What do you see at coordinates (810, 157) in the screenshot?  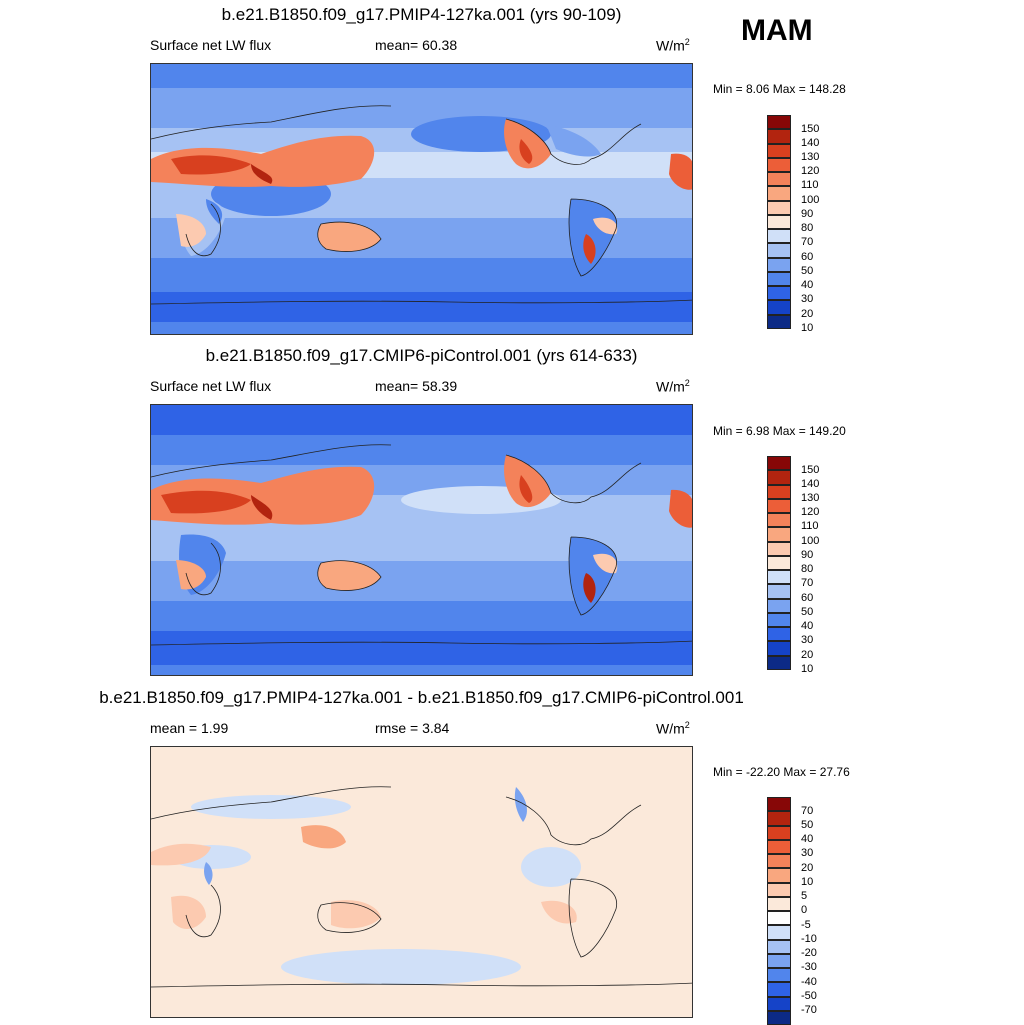 I see `colorbar-1-label: 130` at bounding box center [810, 157].